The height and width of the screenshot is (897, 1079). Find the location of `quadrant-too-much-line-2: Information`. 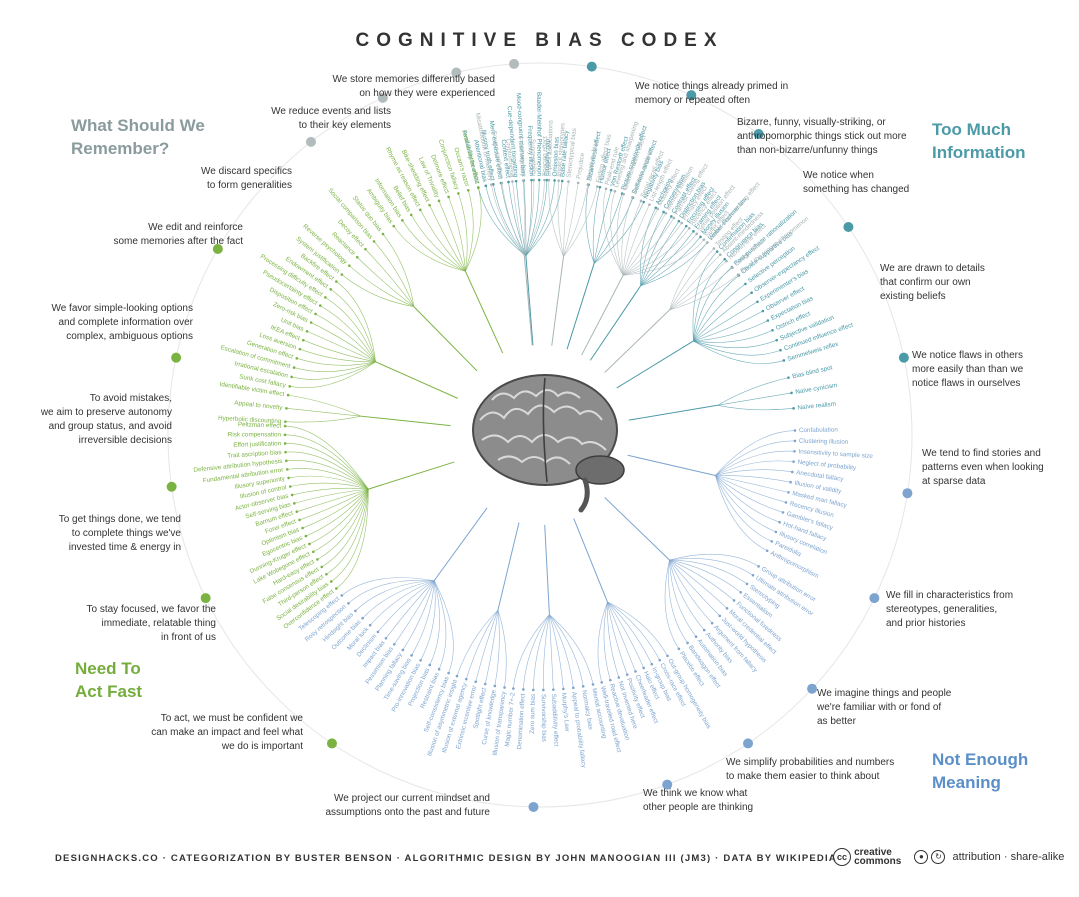

quadrant-too-much-line-2: Information is located at coordinates (979, 152).